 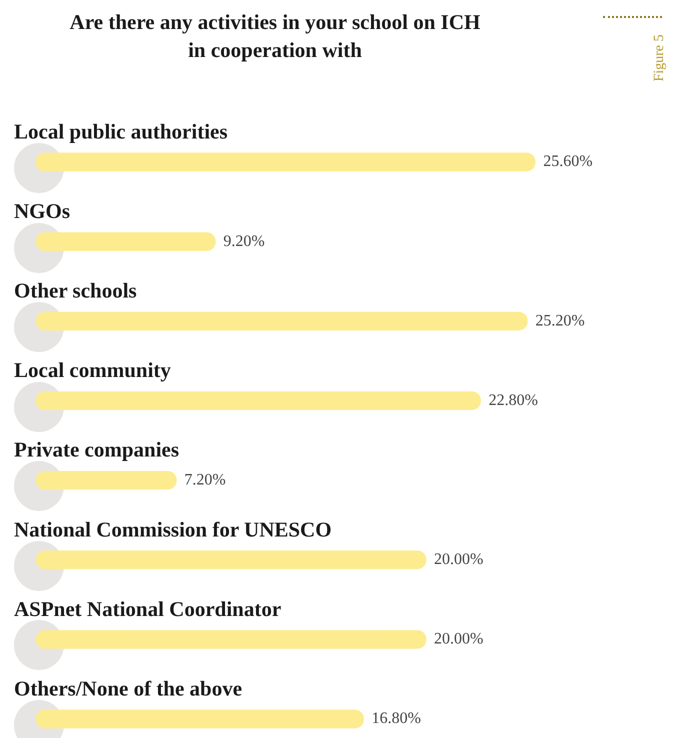 I want to click on data-label: 22.80%, so click(x=513, y=400).